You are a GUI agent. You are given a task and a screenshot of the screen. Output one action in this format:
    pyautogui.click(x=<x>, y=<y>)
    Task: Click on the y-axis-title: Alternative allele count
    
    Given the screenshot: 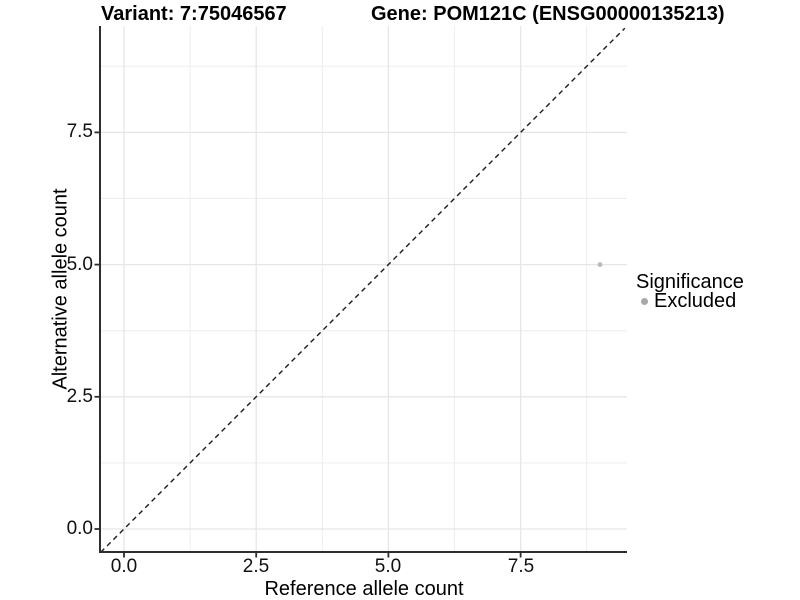 What is the action you would take?
    pyautogui.click(x=60, y=289)
    